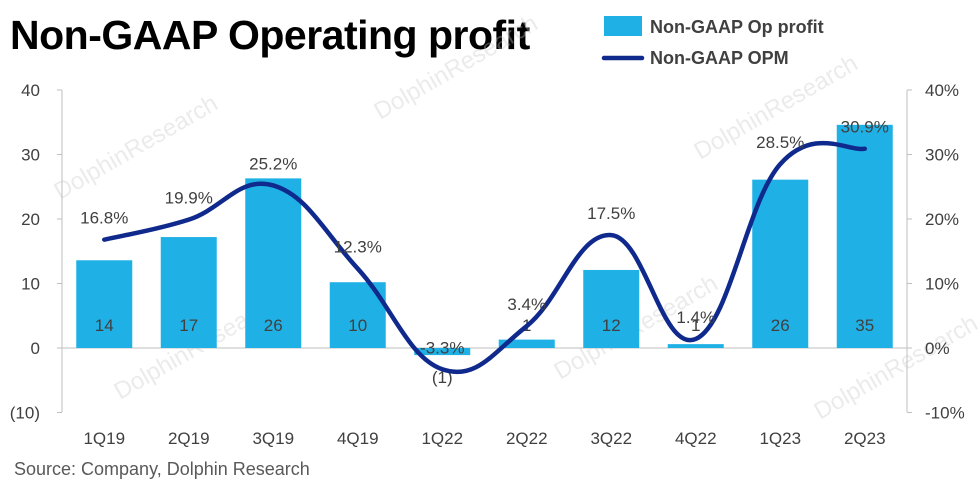 The width and height of the screenshot is (980, 487). I want to click on left-tick-label: 30, so click(30, 155).